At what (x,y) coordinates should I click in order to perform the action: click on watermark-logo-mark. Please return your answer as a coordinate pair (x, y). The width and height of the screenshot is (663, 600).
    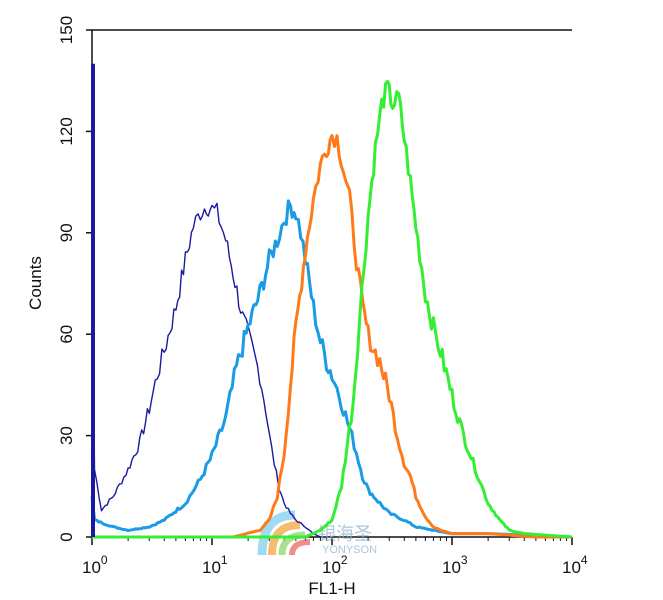
    Looking at the image, I should click on (284, 533).